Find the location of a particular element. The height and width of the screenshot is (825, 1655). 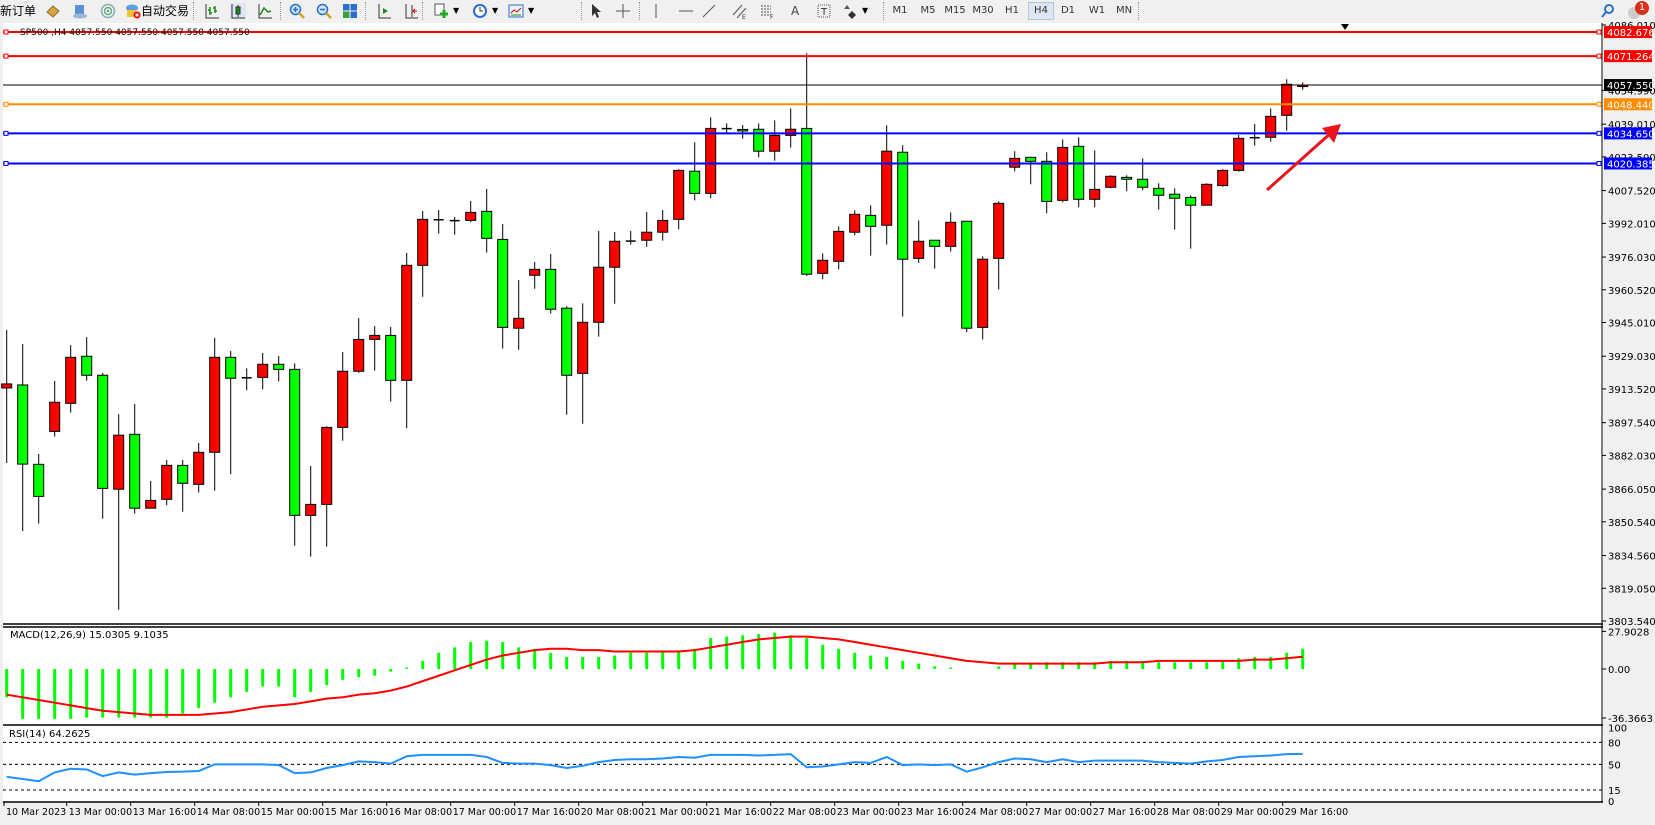

arrows-dropdown: ▼ is located at coordinates (865, 10).